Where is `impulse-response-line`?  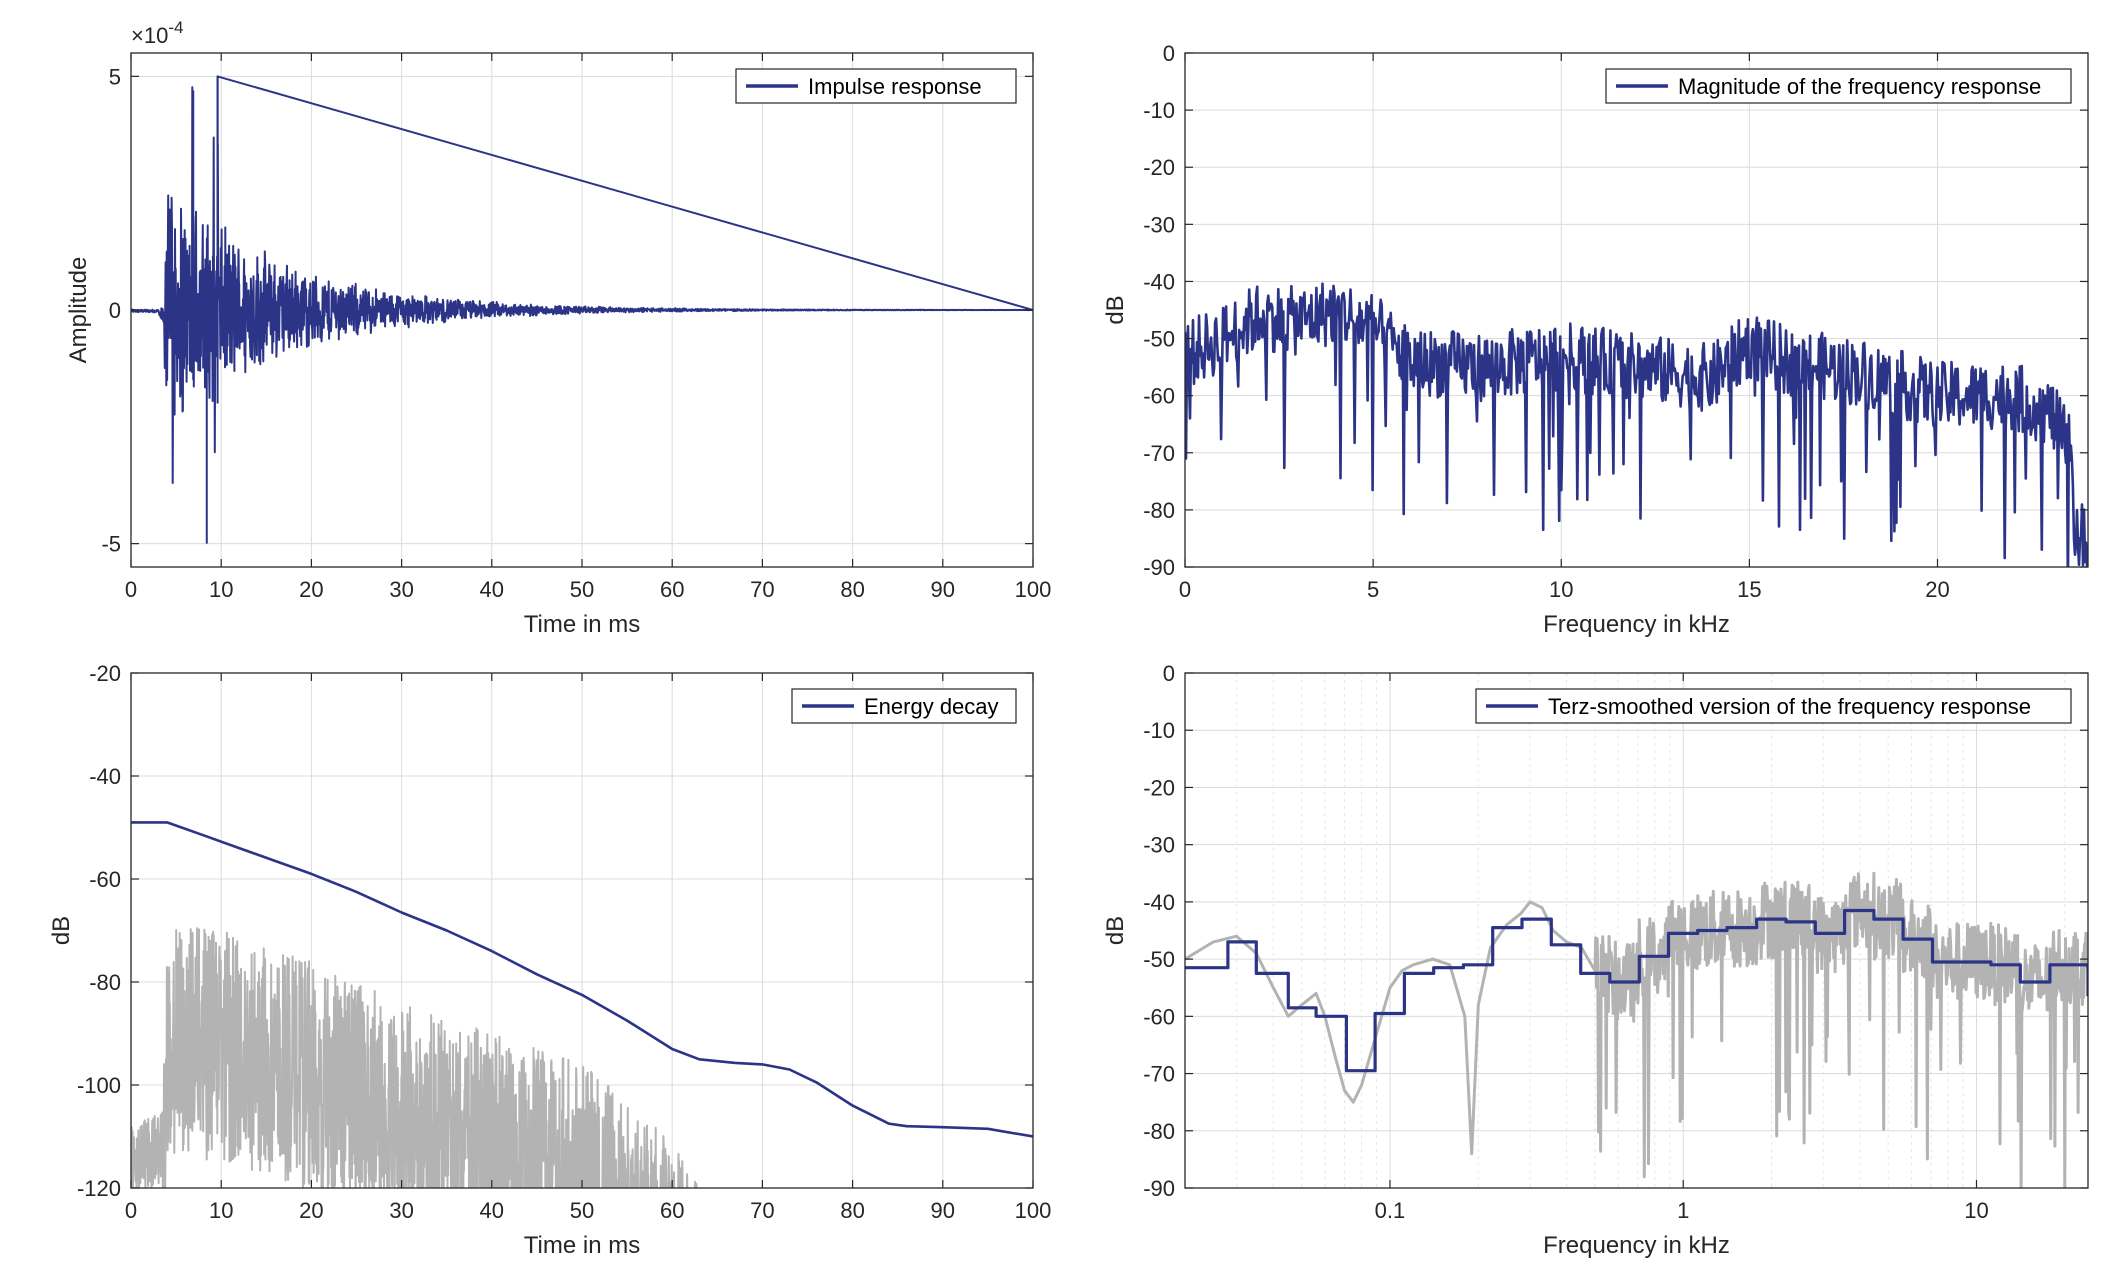
impulse-response-line is located at coordinates (582, 279).